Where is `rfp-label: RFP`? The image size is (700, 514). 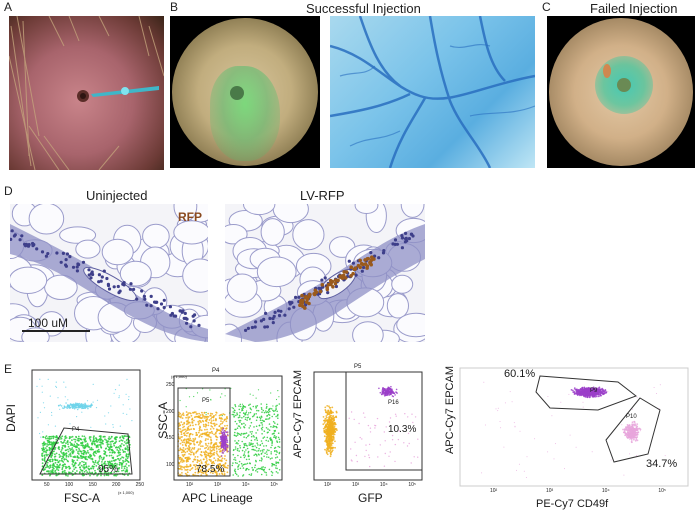 rfp-label: RFP is located at coordinates (190, 217).